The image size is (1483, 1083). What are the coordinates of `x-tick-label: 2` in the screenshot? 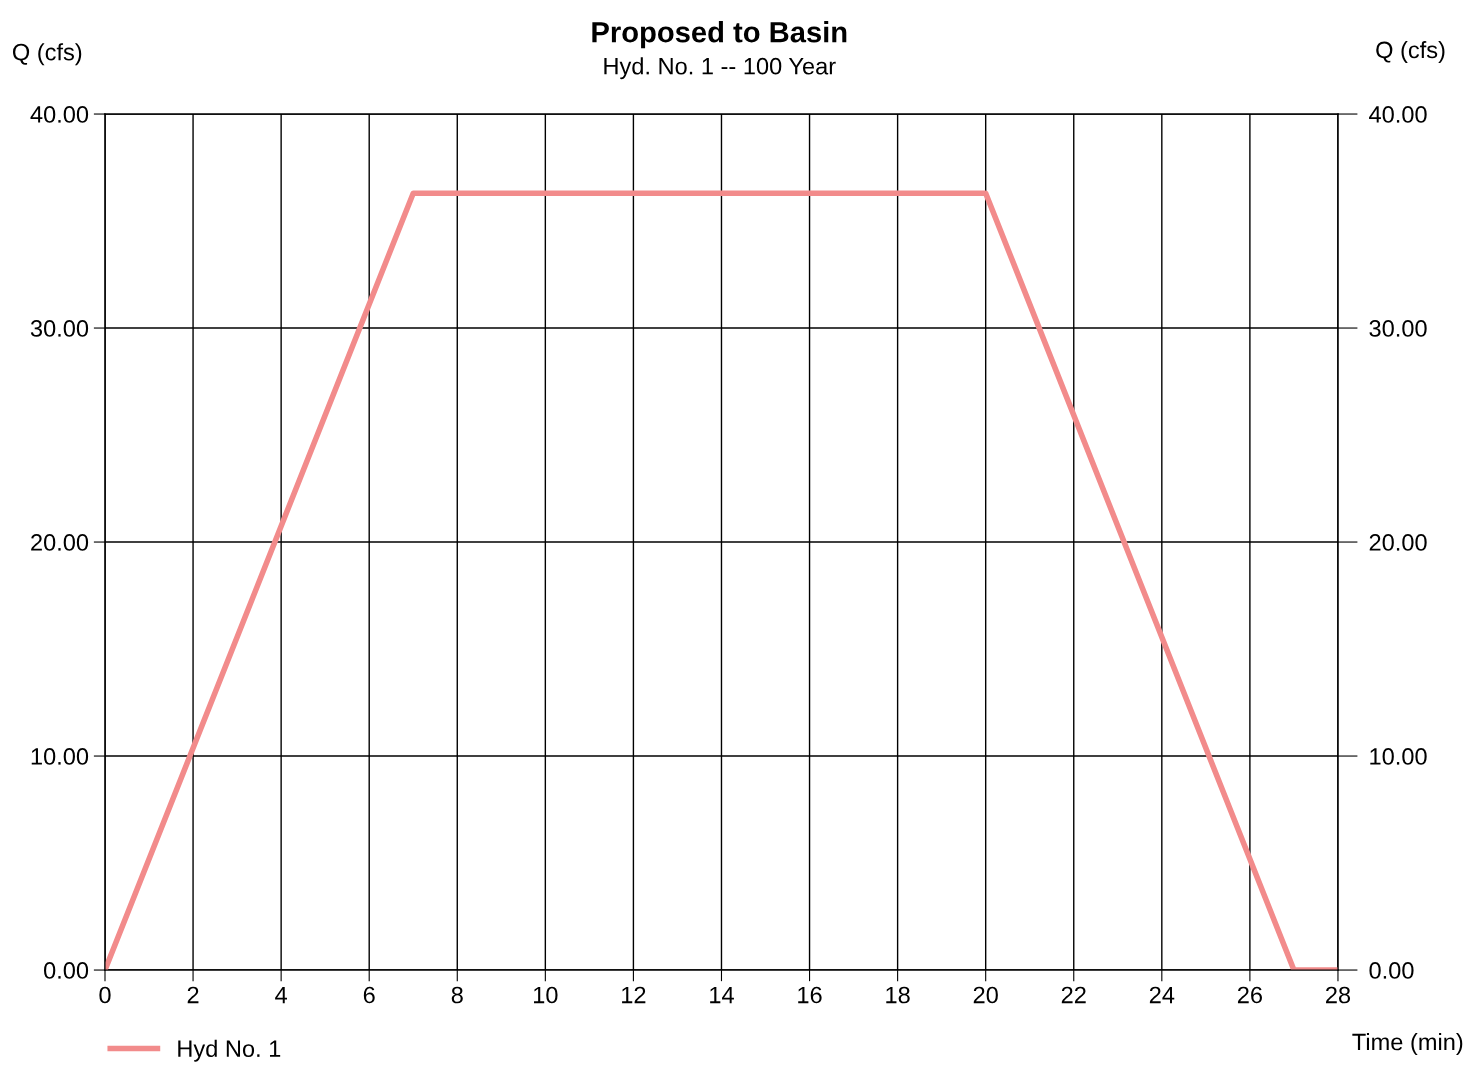 It's located at (193, 995).